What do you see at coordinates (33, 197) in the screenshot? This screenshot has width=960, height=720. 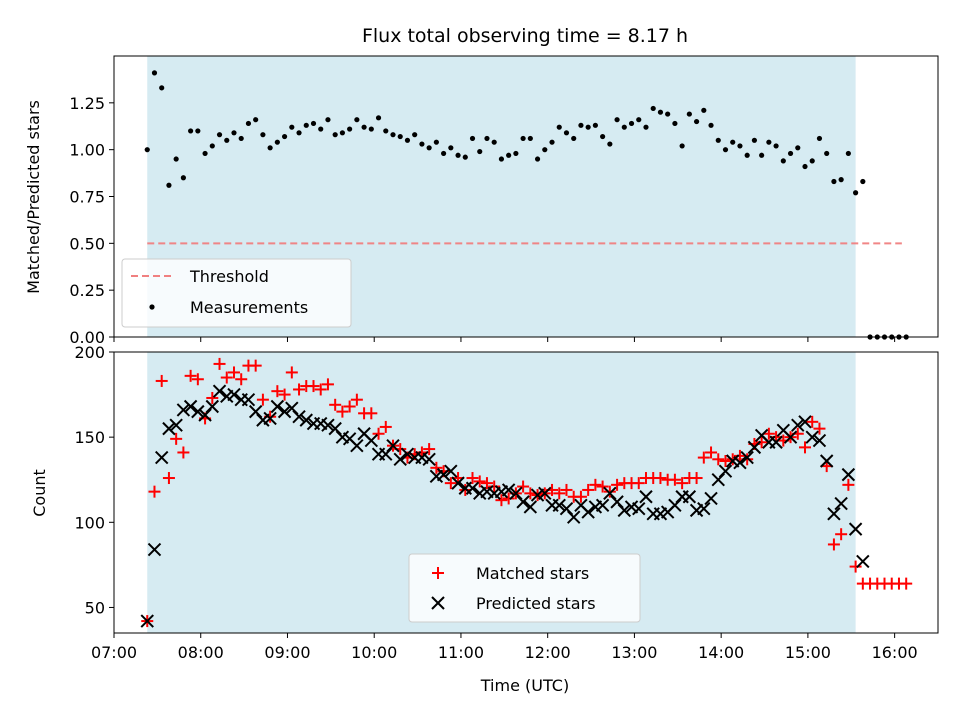 I see `top-y-axis-label: Matched/Predicted stars` at bounding box center [33, 197].